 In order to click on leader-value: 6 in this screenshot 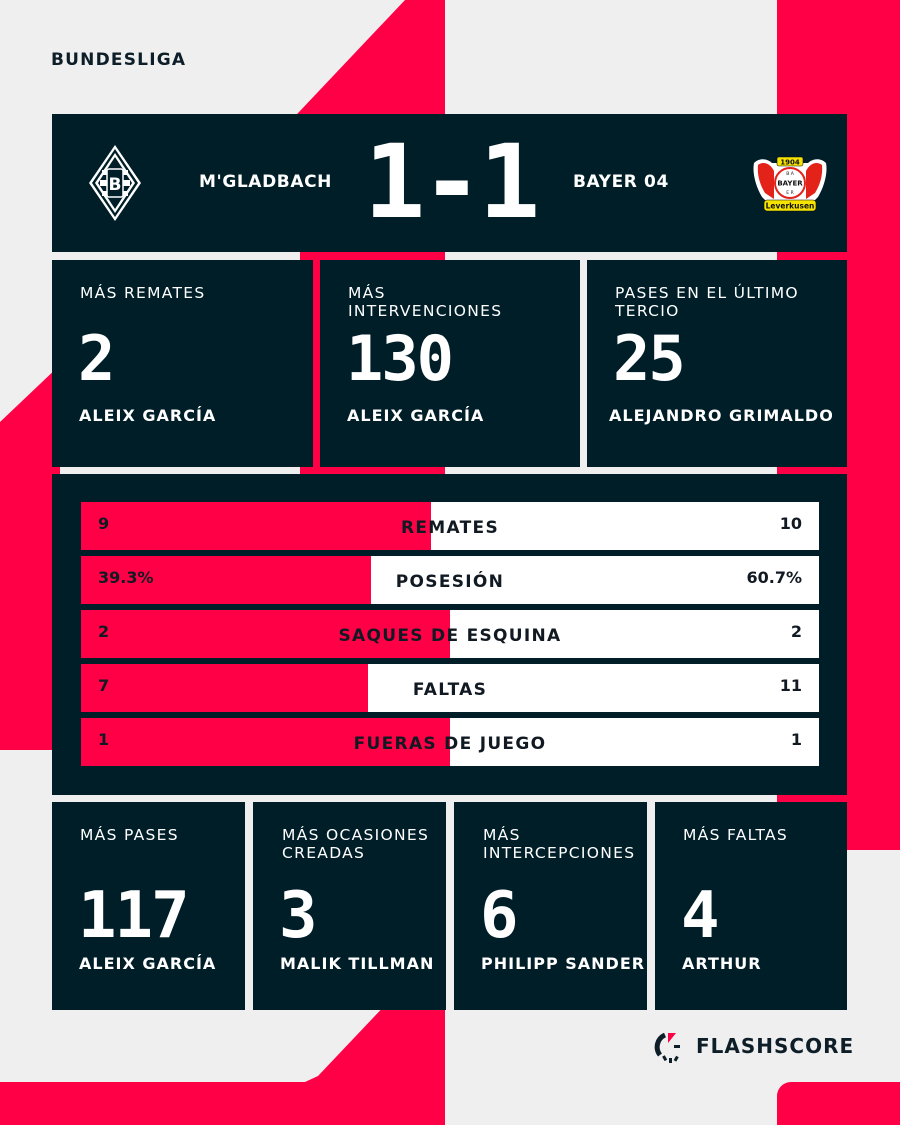, I will do `click(499, 916)`.